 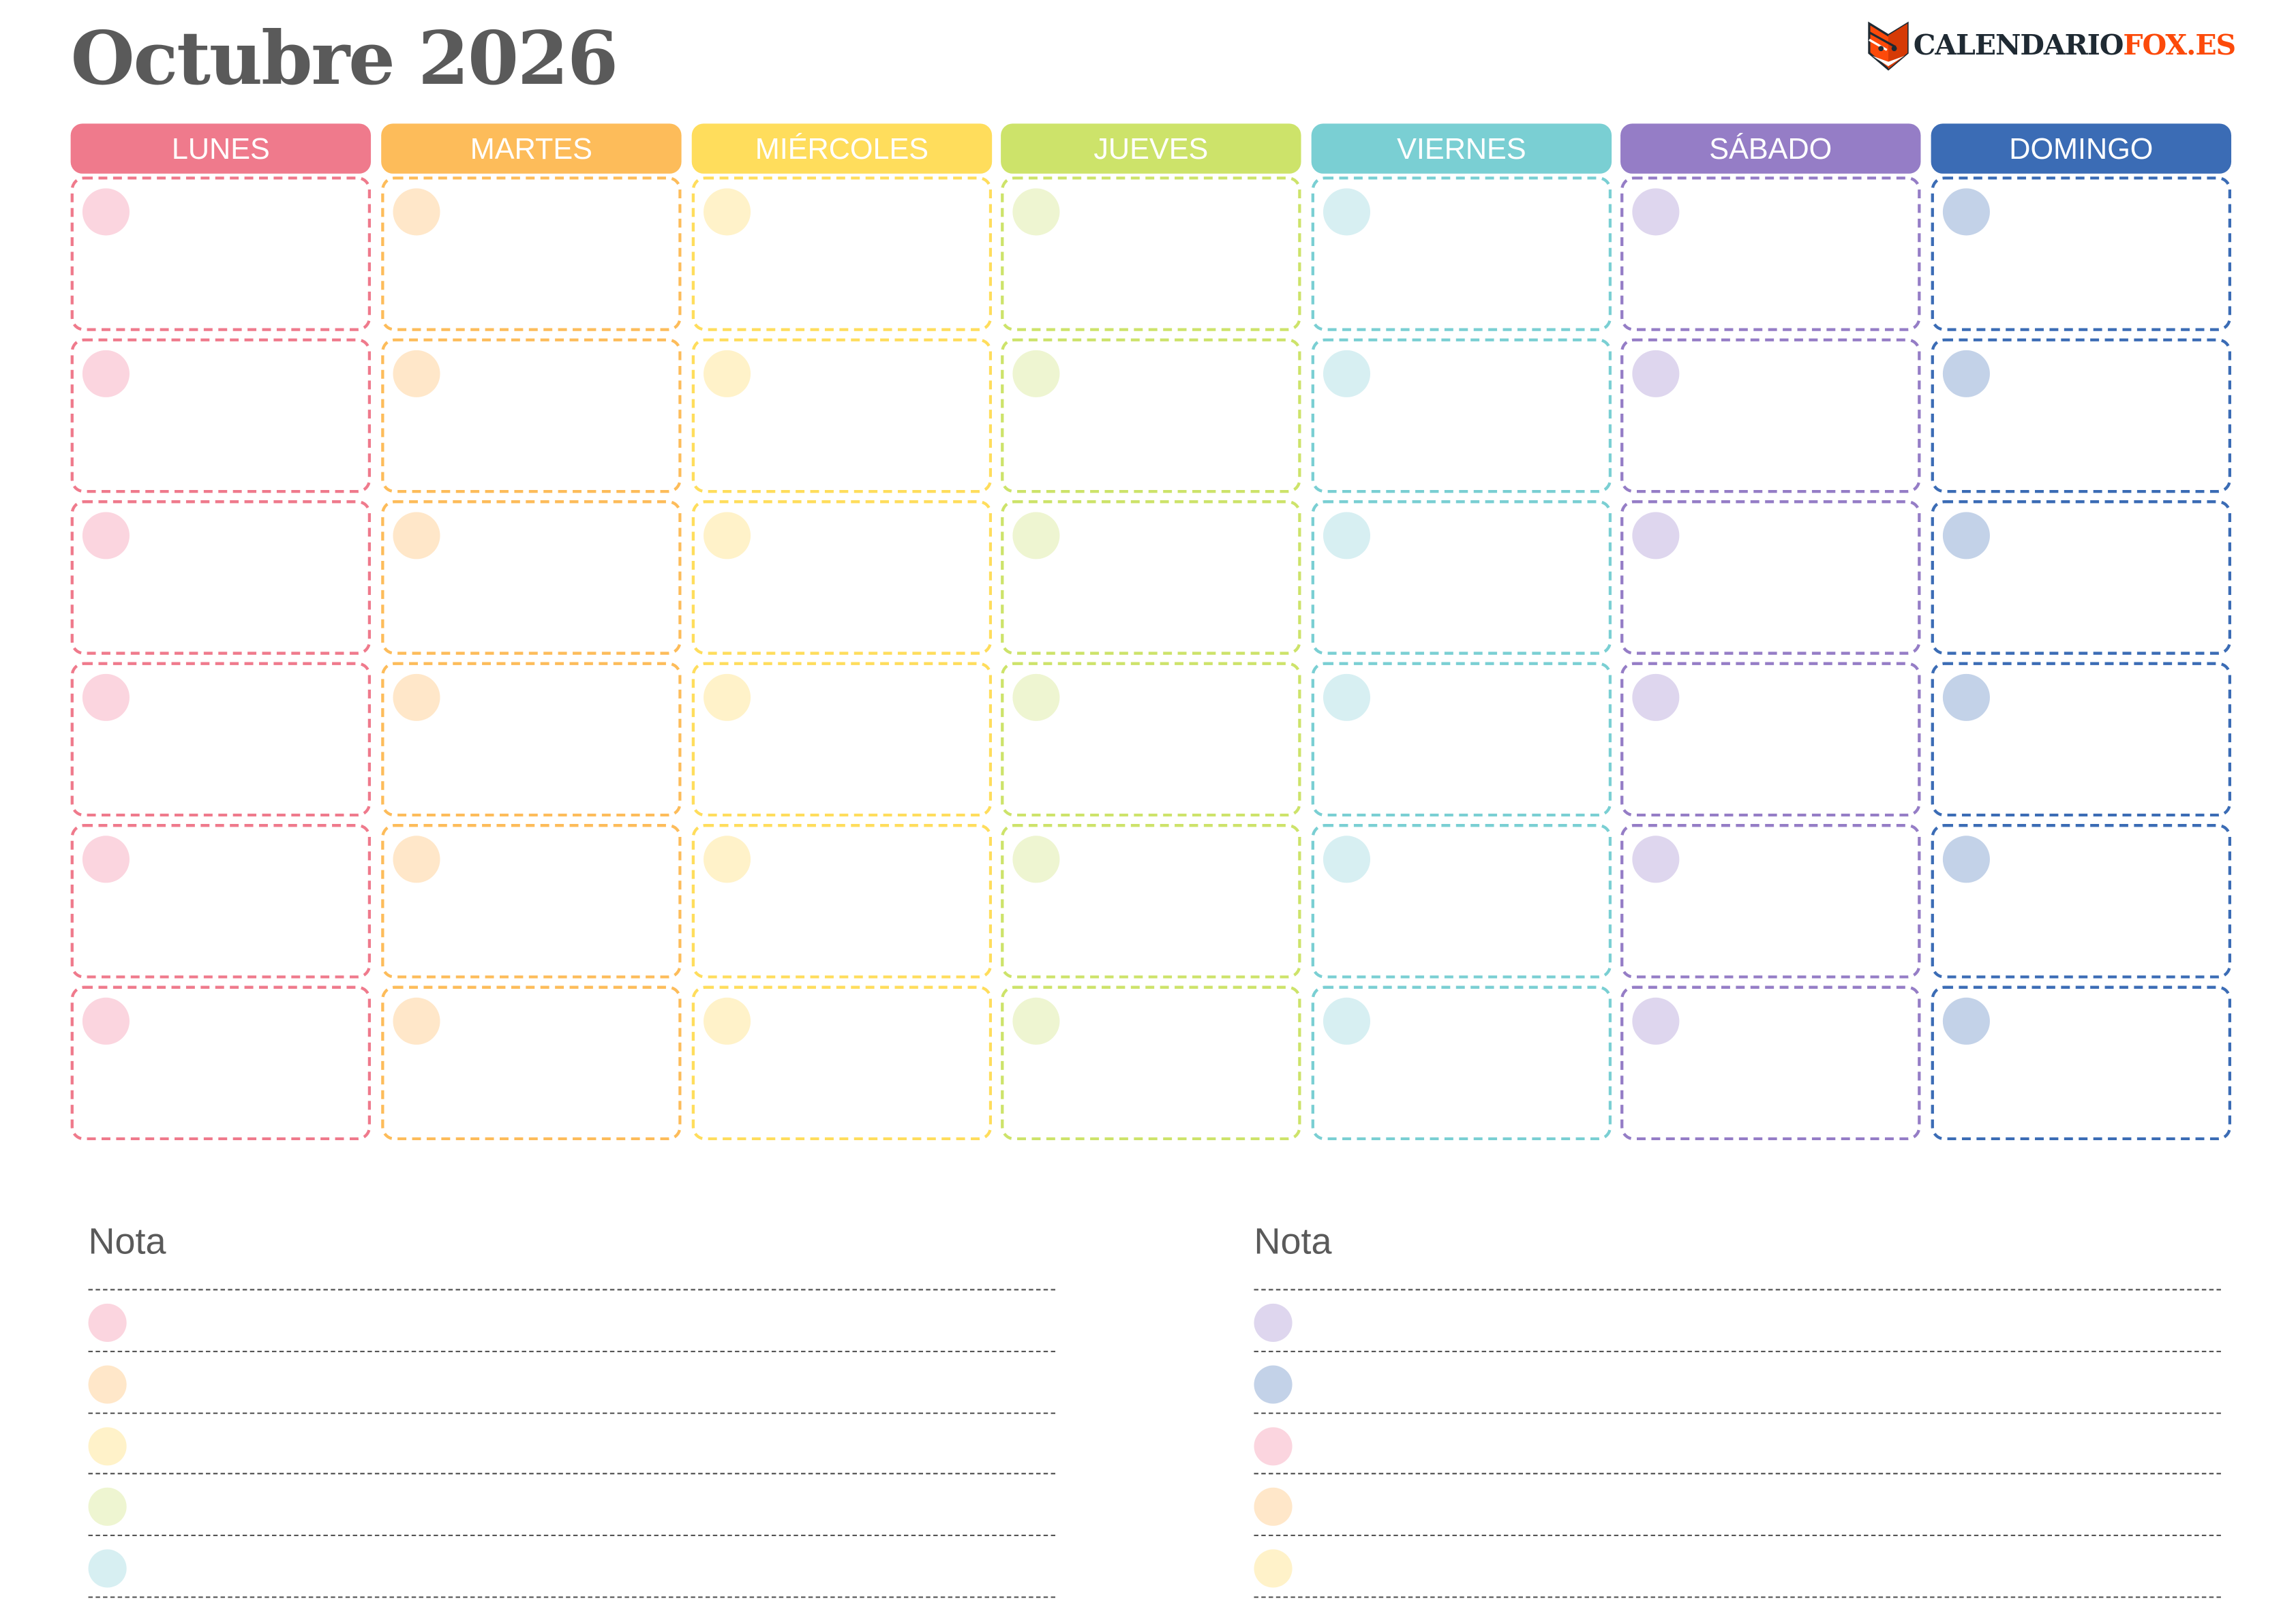 What do you see at coordinates (1770, 148) in the screenshot?
I see `day-header-5: SÁBADO` at bounding box center [1770, 148].